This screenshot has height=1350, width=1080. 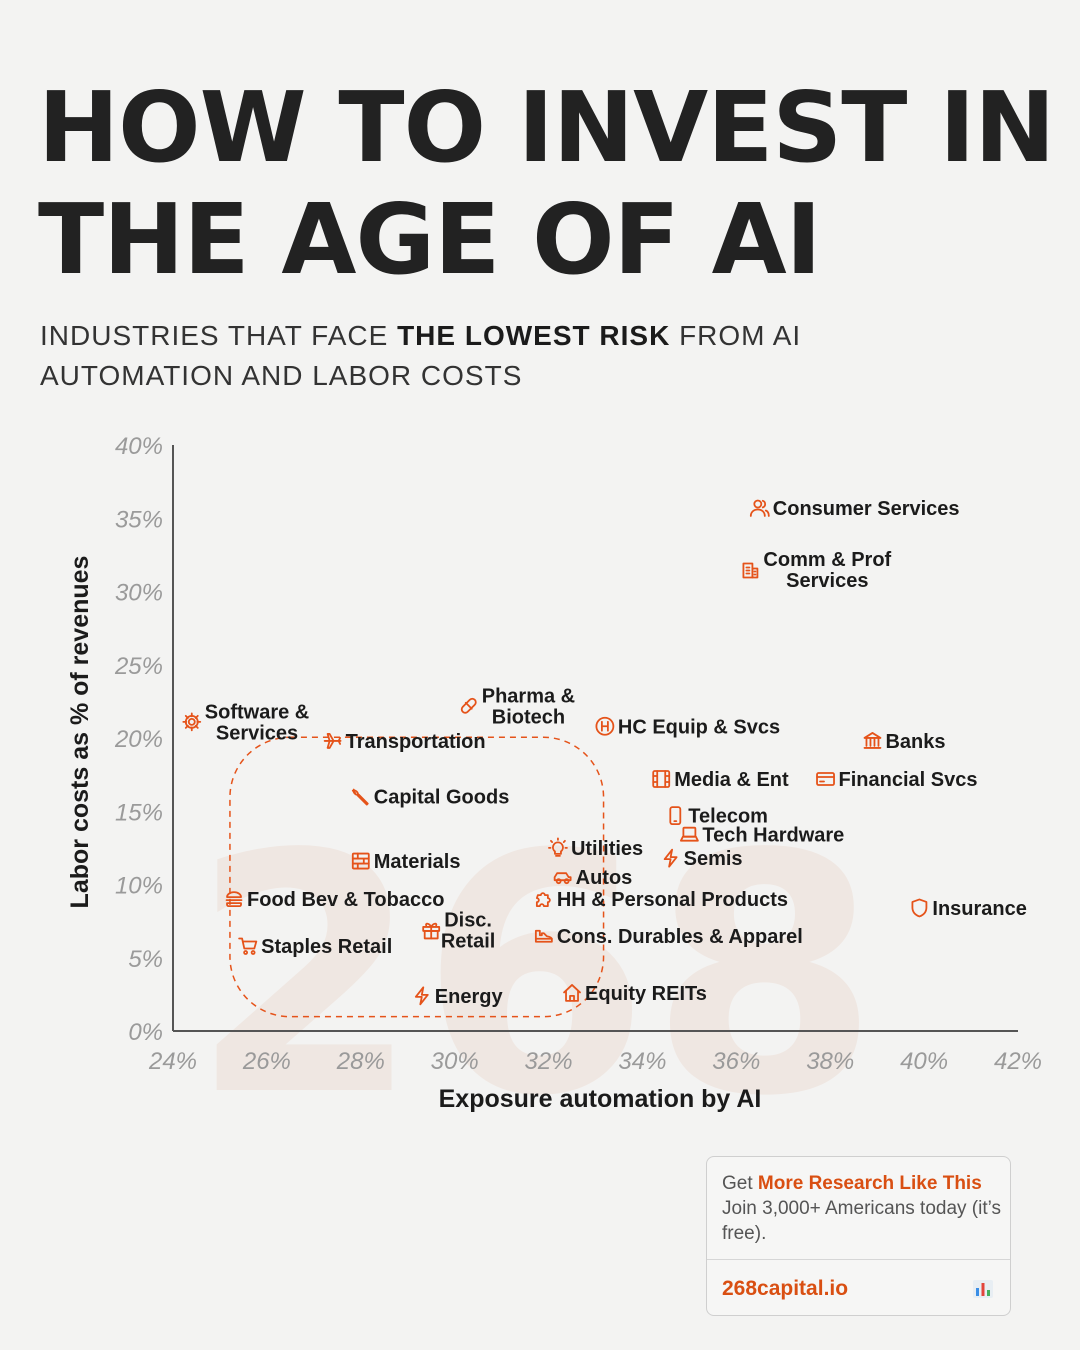 I want to click on data-point-telecom: Telecom, so click(x=718, y=817).